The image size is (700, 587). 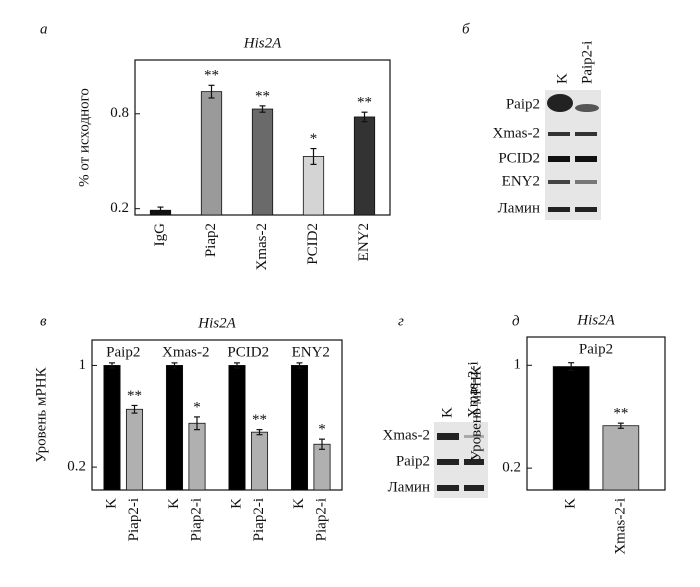 I want to click on group-label: PCID2, so click(x=248, y=352).